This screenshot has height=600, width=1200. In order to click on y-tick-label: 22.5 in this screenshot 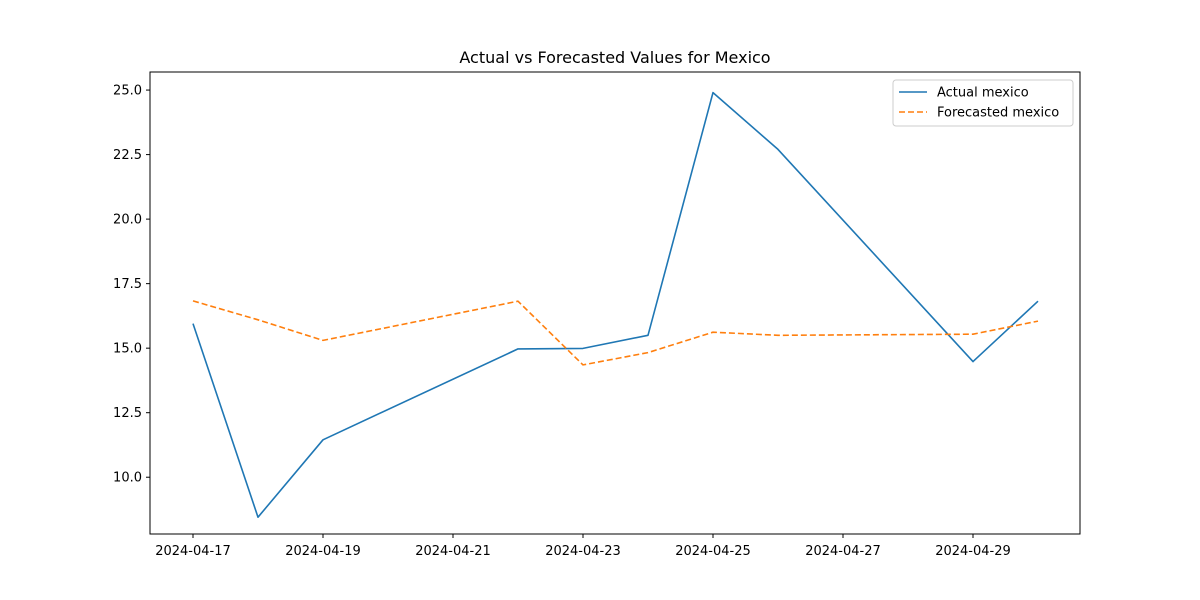, I will do `click(127, 155)`.